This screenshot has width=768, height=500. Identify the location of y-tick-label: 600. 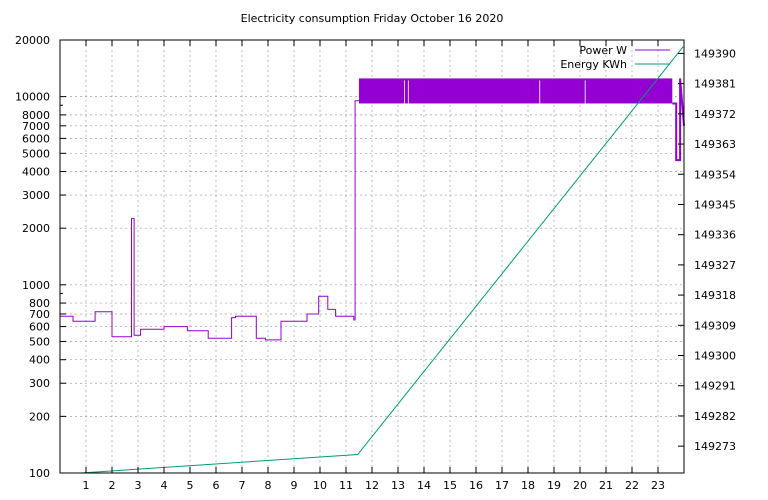
(39, 327).